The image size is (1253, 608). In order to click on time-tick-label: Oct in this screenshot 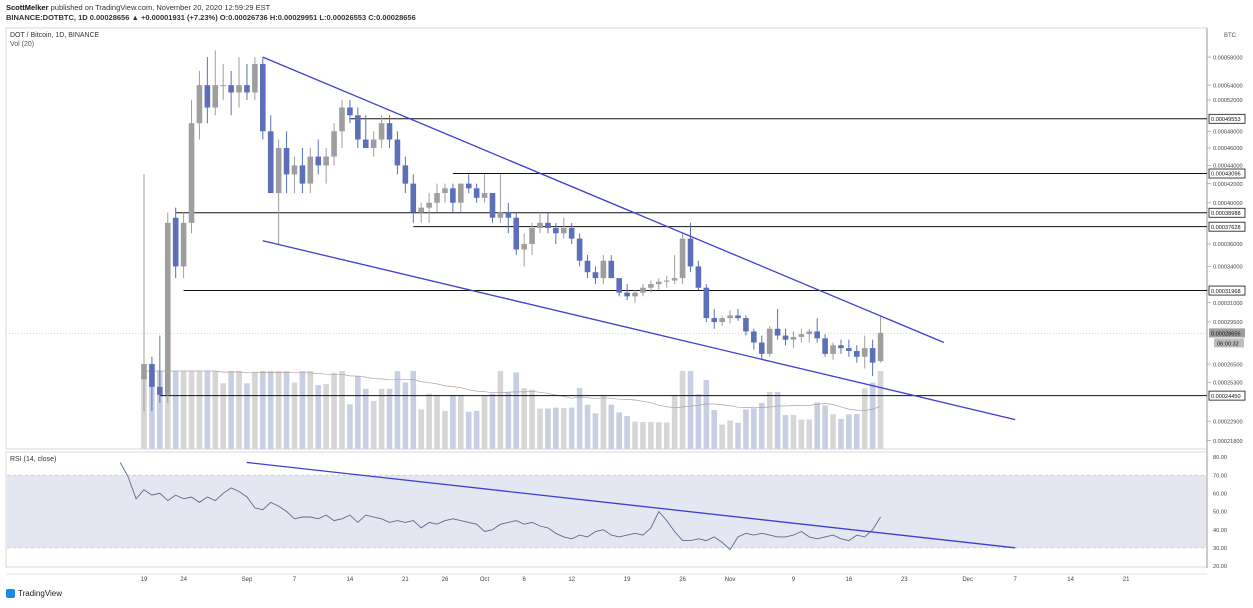, I will do `click(485, 580)`.